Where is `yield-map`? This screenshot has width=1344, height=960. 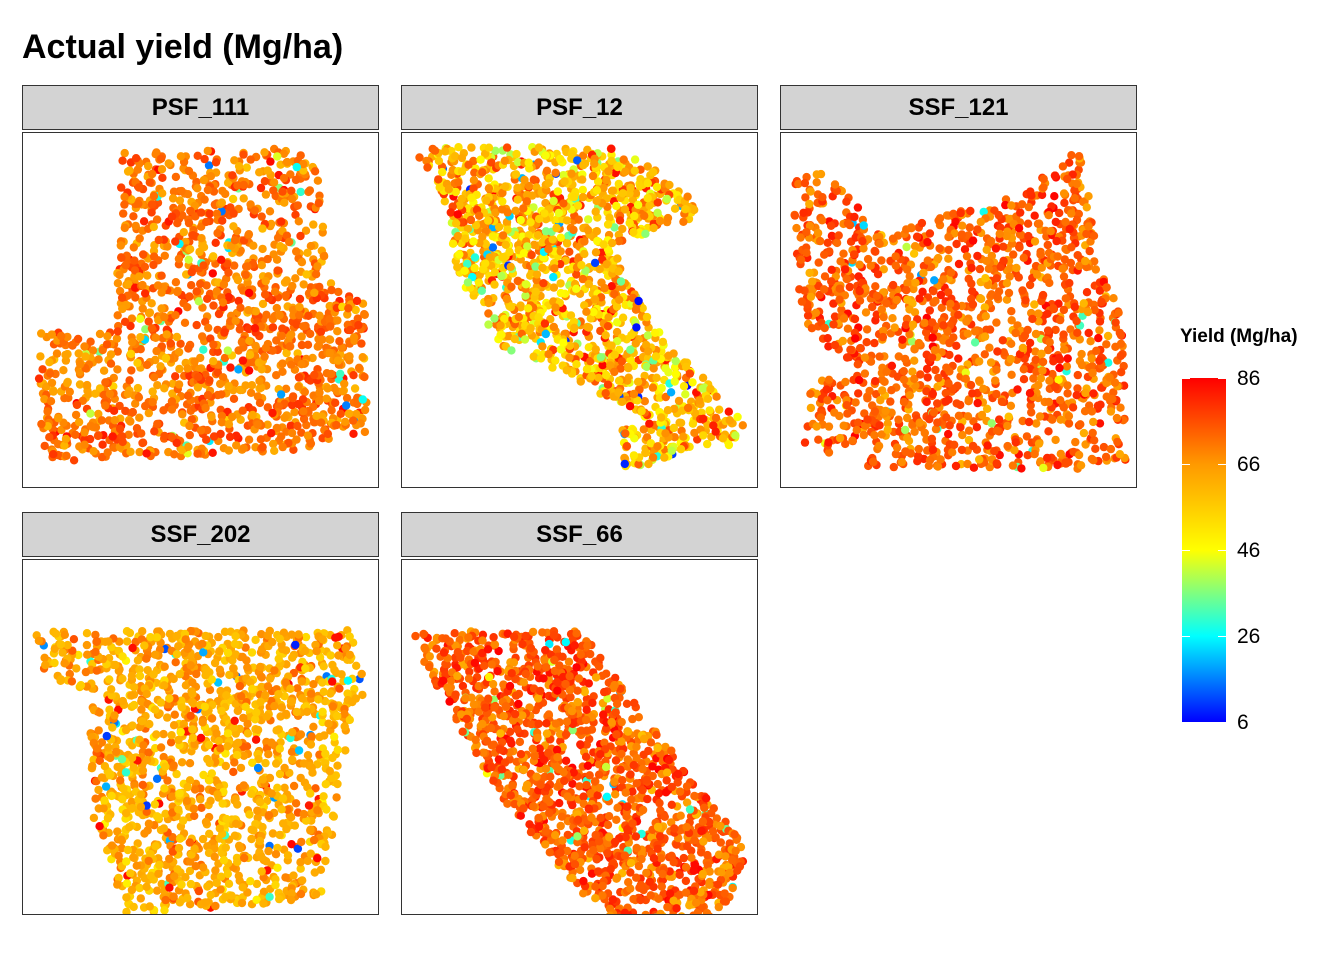
yield-map is located at coordinates (200, 737).